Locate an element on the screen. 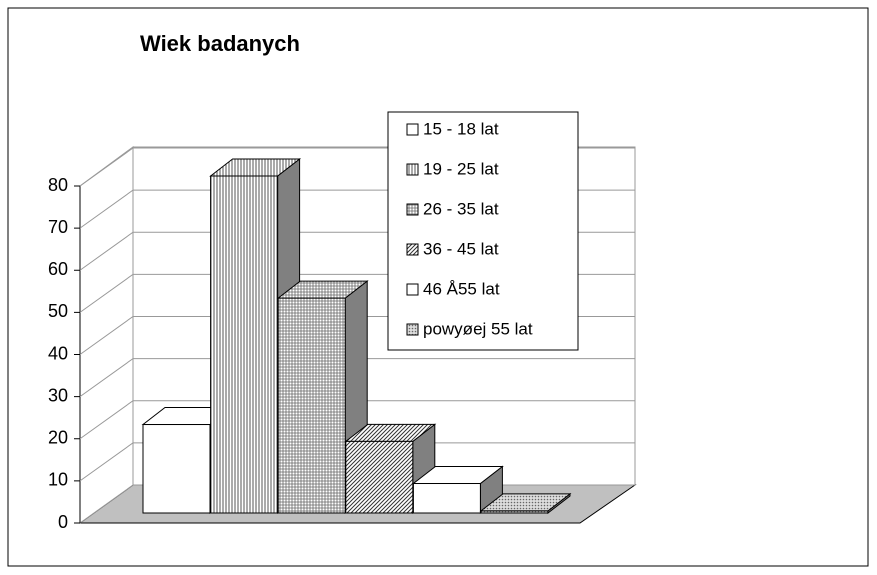  legend-label: 19 - 25 lat is located at coordinates (461, 168).